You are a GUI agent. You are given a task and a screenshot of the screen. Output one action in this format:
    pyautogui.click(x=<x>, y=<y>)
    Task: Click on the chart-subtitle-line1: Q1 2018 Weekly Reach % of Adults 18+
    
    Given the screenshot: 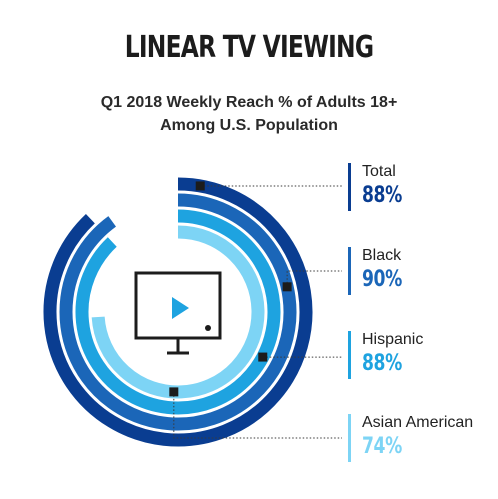 What is the action you would take?
    pyautogui.click(x=249, y=102)
    